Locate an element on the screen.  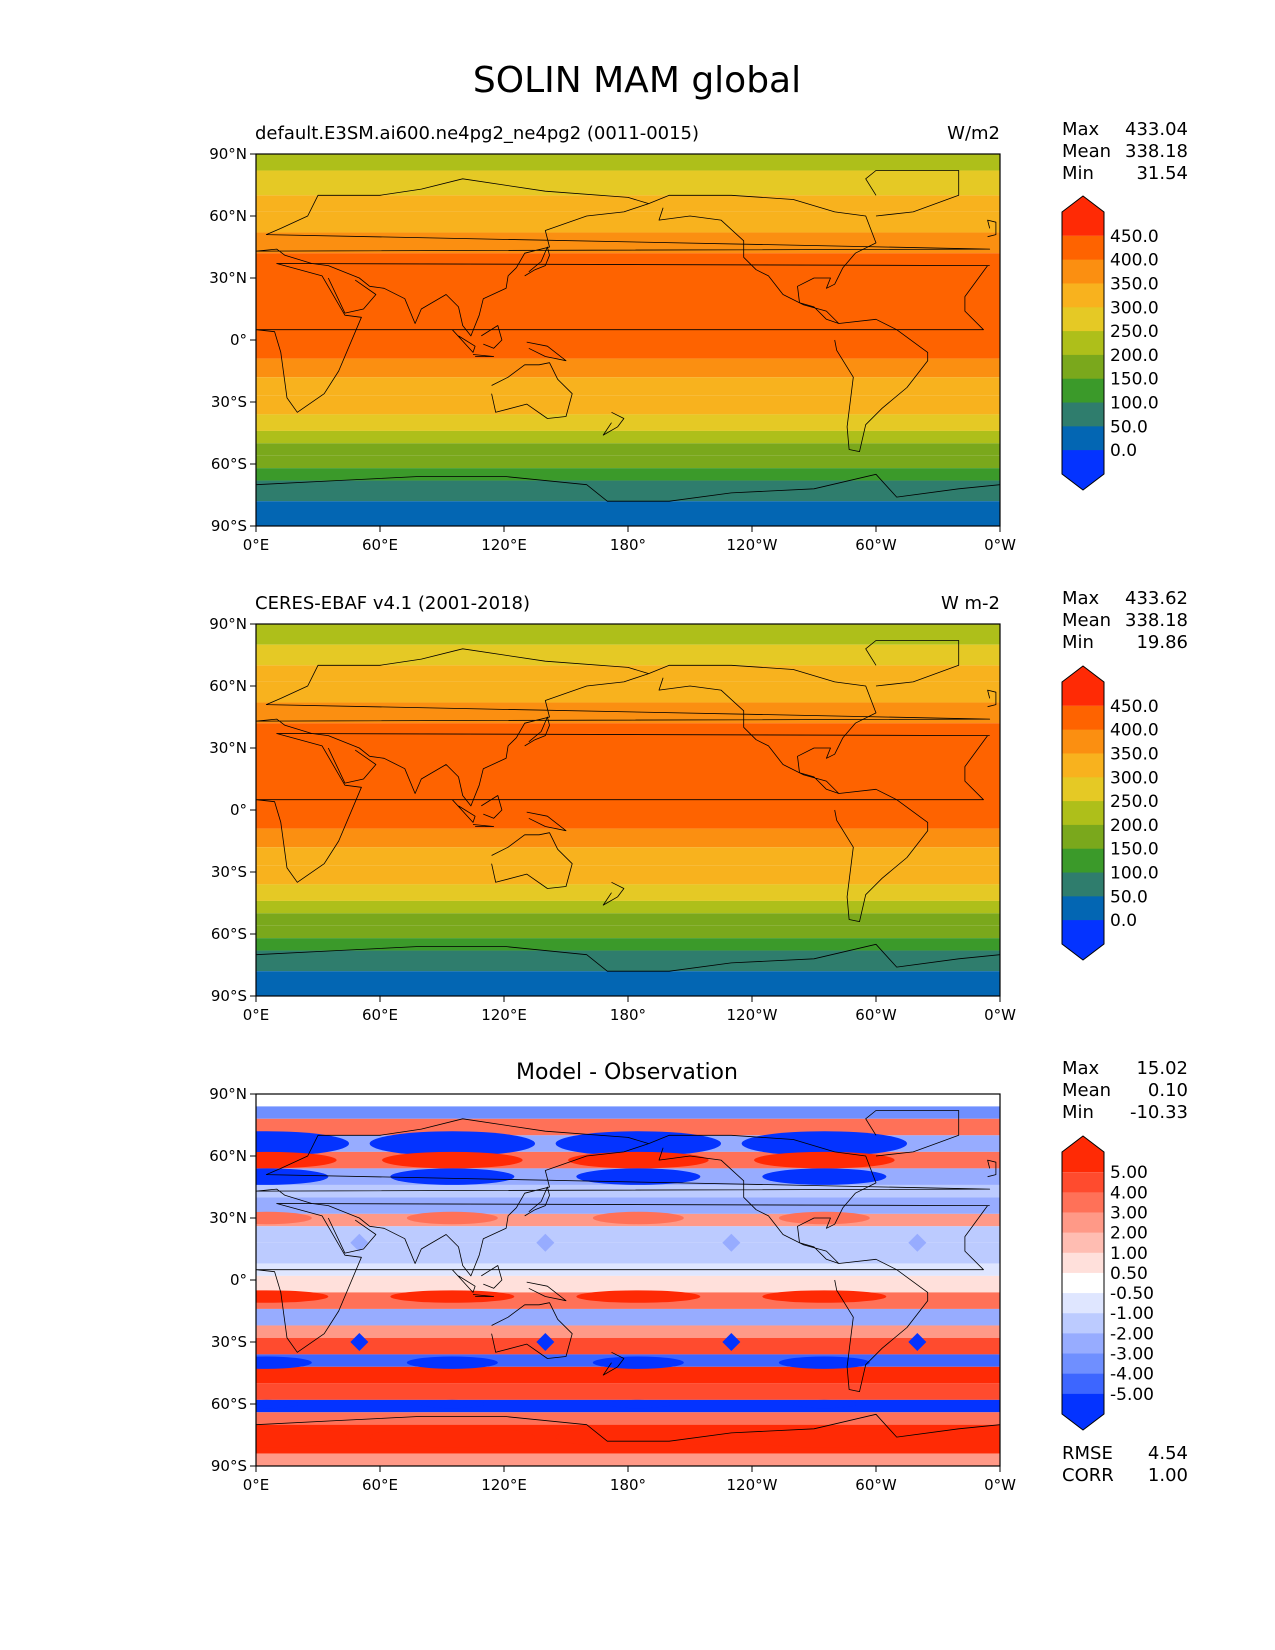
x-tick-label: 60°W is located at coordinates (876, 1015).